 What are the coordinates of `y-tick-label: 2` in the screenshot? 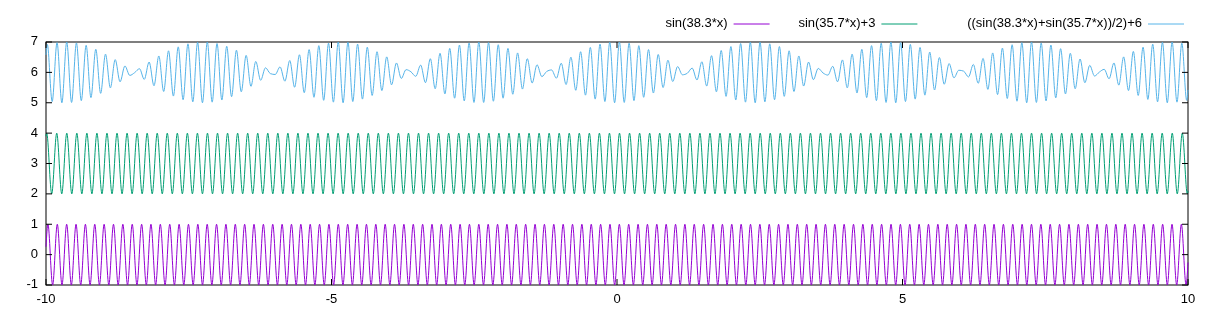 It's located at (34, 193).